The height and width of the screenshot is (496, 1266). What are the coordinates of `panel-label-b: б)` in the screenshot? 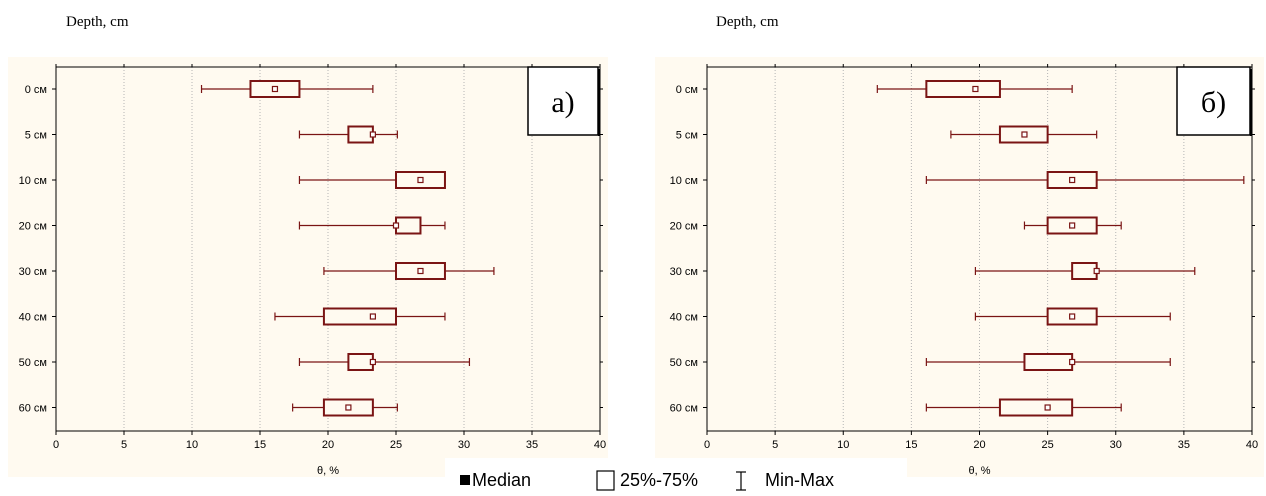 It's located at (1213, 102).